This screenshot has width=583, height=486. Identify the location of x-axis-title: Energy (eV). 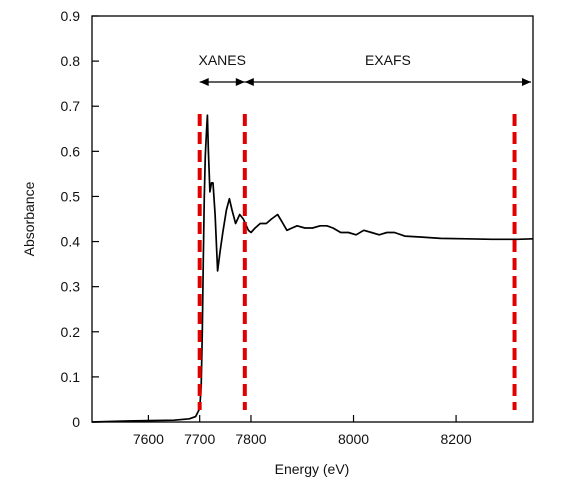
(312, 469).